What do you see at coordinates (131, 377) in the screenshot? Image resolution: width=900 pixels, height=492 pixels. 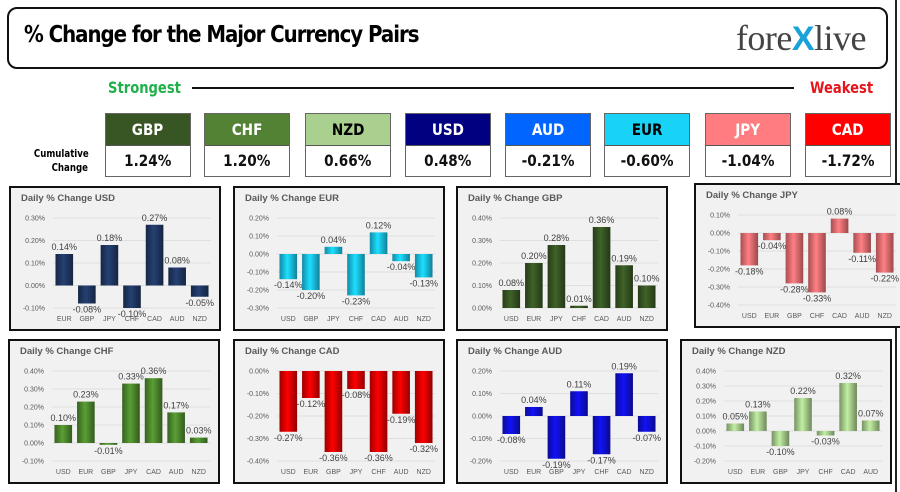 I see `svg-text: 0.33%` at bounding box center [131, 377].